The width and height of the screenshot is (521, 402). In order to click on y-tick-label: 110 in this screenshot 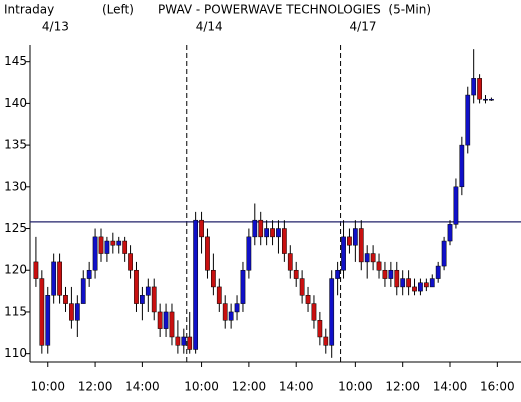, I will do `click(15, 353)`.